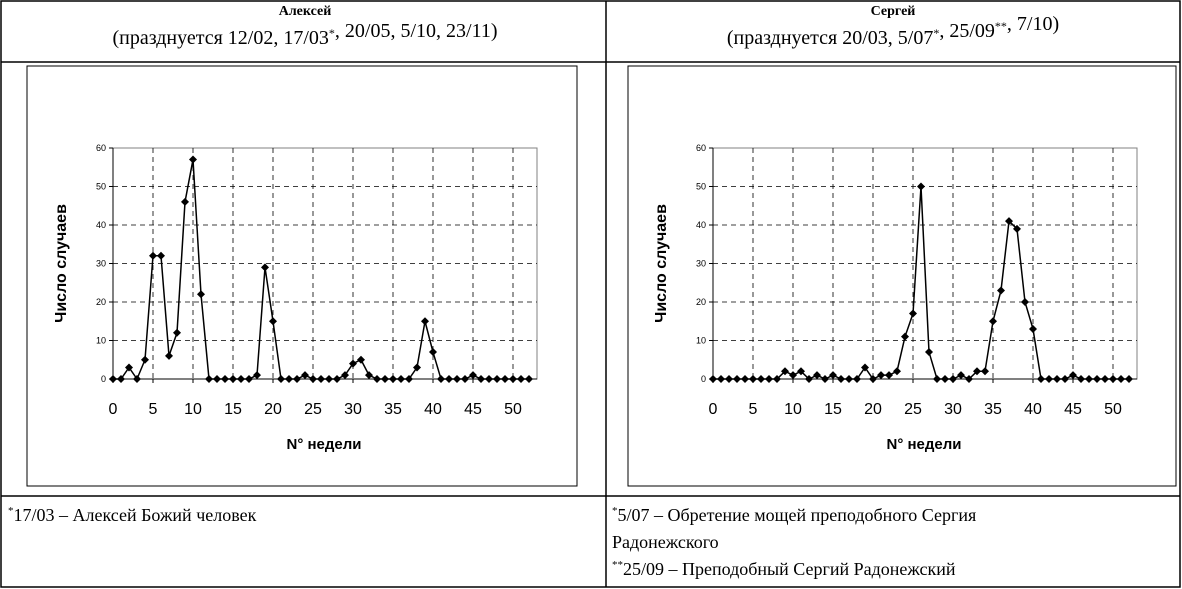  Describe the element at coordinates (923, 444) in the screenshot. I see `x-axis-label: N° недели` at that location.